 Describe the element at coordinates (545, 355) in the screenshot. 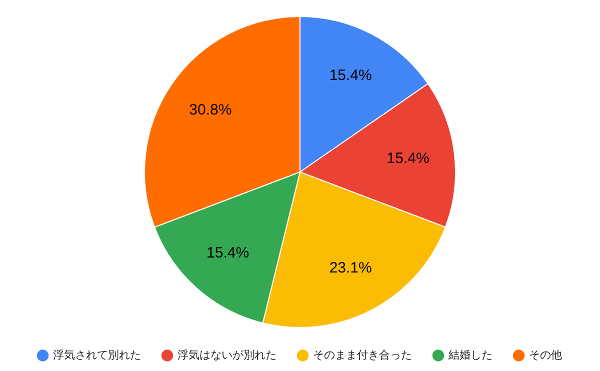

I see `legend-label: その他` at that location.